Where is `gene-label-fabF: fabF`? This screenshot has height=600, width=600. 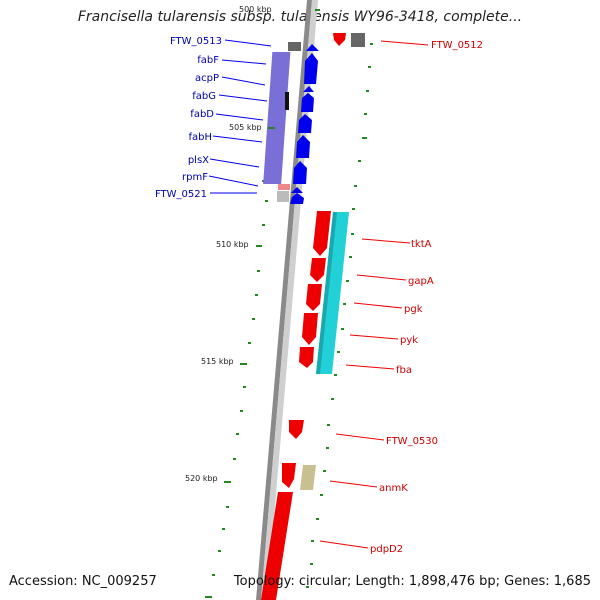
gene-label-fabF: fabF is located at coordinates (208, 60).